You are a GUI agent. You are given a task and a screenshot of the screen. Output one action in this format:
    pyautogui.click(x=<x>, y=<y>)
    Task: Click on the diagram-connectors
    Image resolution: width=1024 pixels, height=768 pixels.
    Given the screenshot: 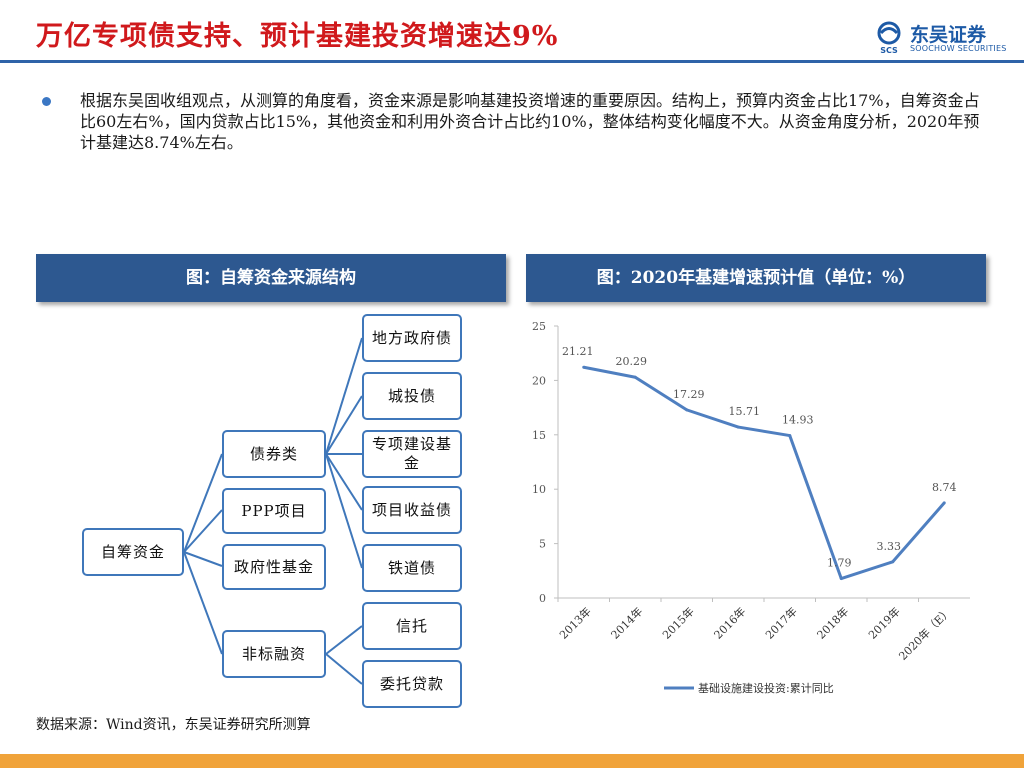 What is the action you would take?
    pyautogui.click(x=273, y=511)
    